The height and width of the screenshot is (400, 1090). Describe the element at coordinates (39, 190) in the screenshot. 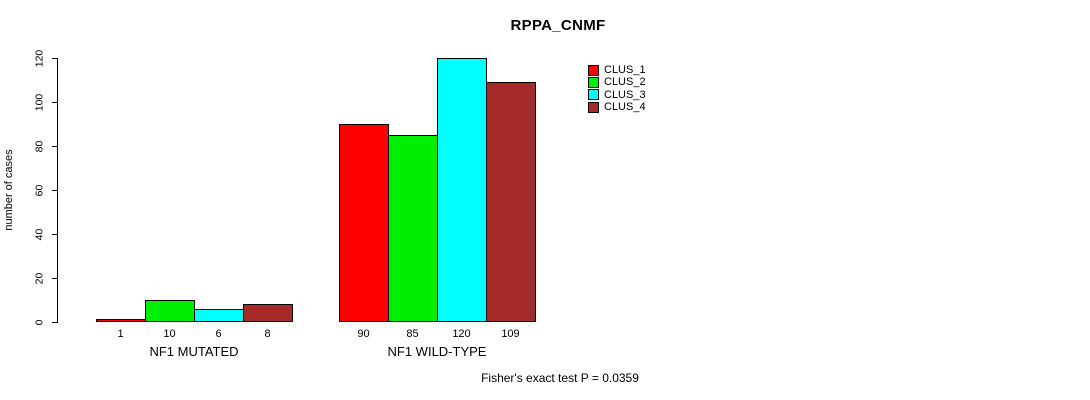

I see `y-tick-label: 60` at that location.